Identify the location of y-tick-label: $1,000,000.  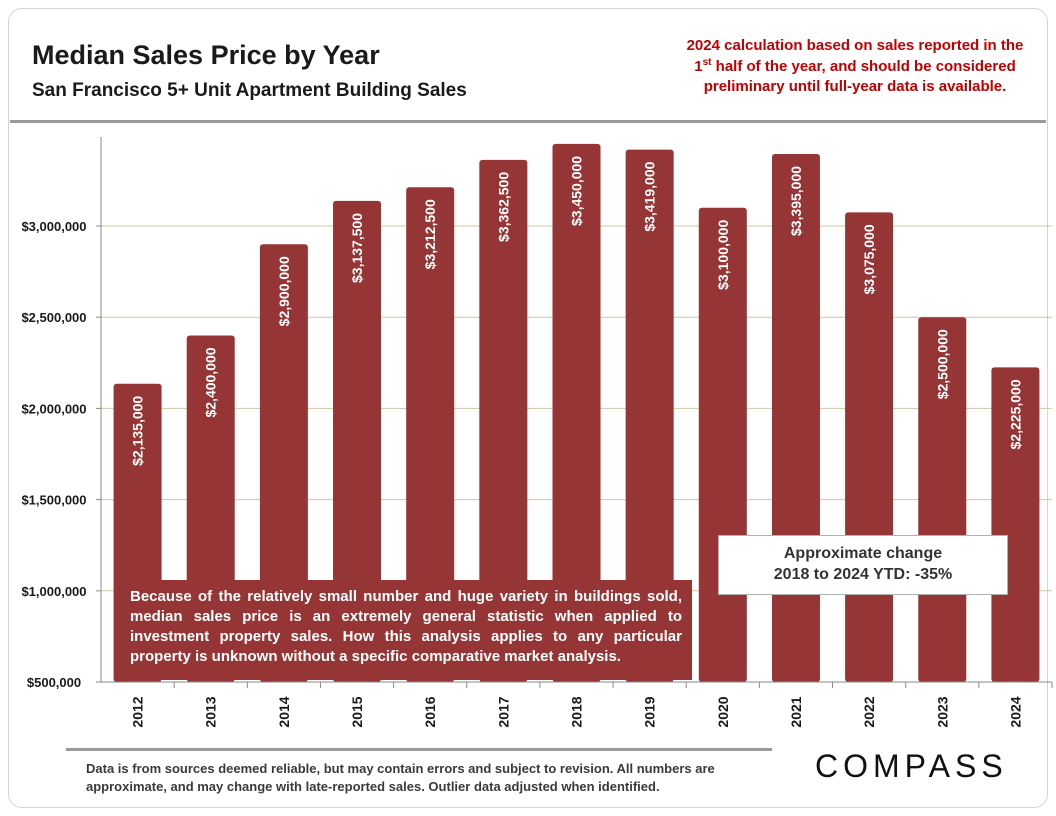
(53, 591).